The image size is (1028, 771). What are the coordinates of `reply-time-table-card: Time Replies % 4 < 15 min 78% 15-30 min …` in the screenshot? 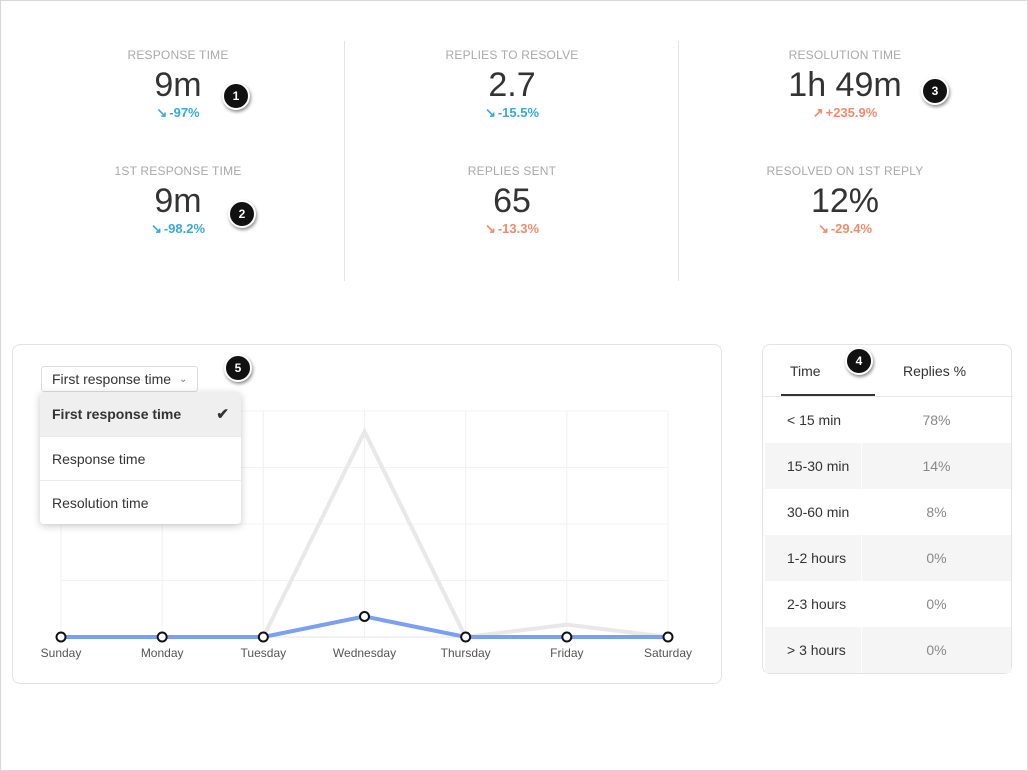 It's located at (887, 509).